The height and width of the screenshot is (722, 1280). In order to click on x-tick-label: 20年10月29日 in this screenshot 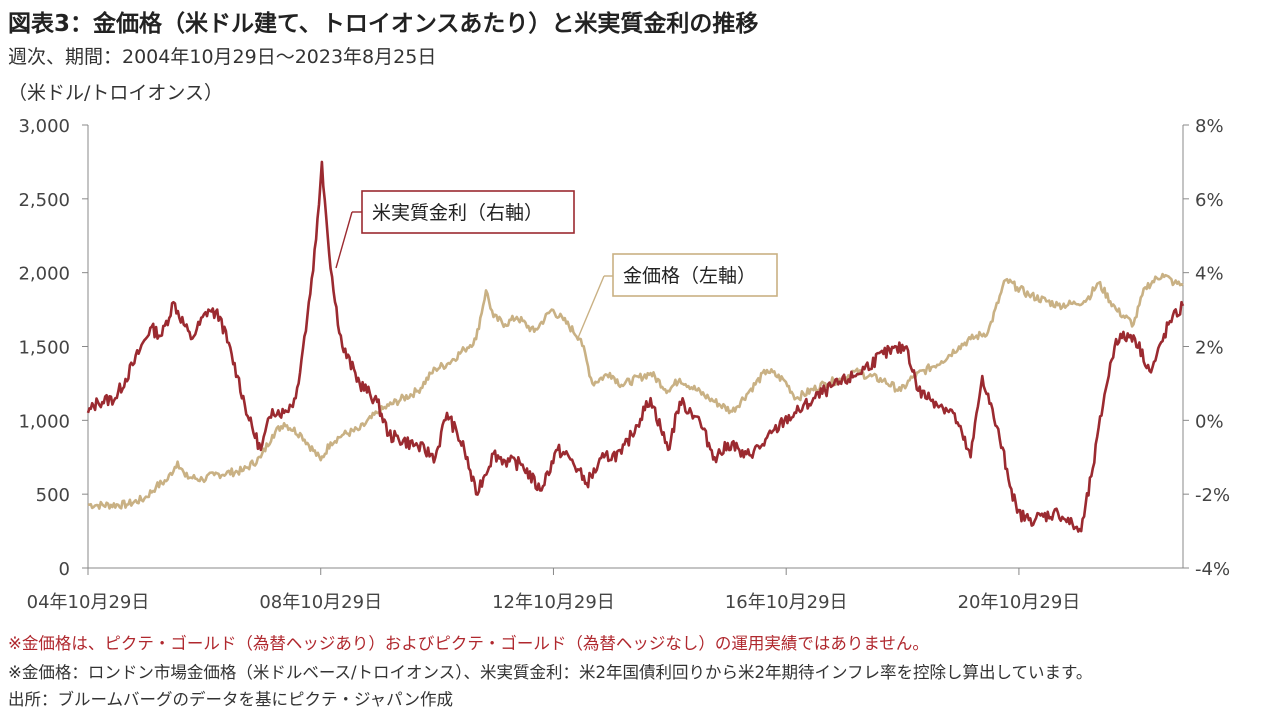, I will do `click(1019, 602)`.